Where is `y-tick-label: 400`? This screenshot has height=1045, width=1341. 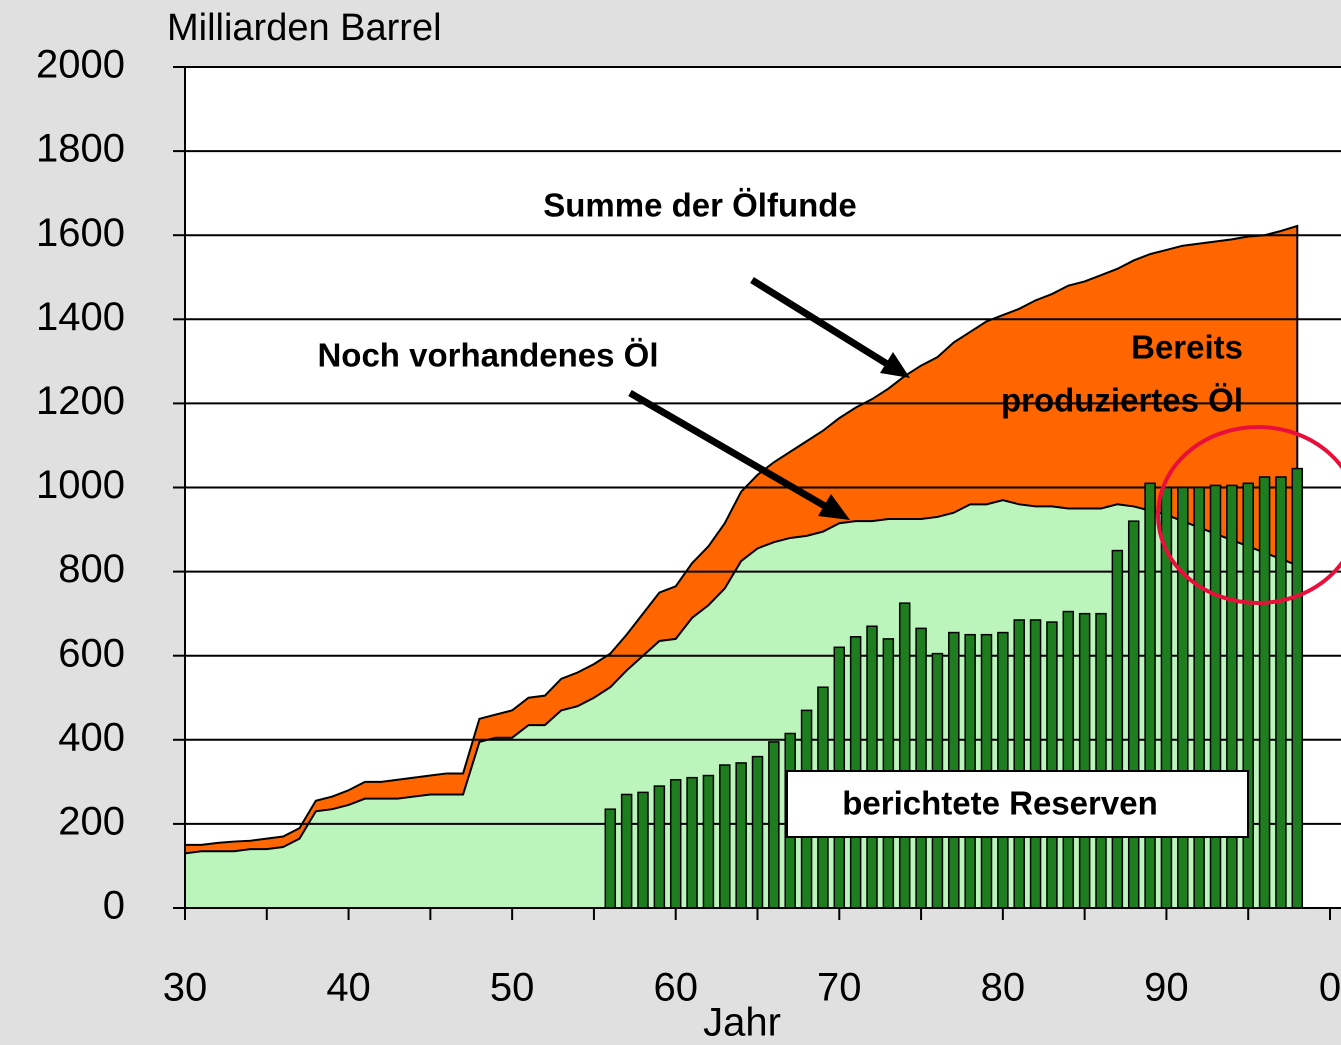 y-tick-label: 400 is located at coordinates (91, 737).